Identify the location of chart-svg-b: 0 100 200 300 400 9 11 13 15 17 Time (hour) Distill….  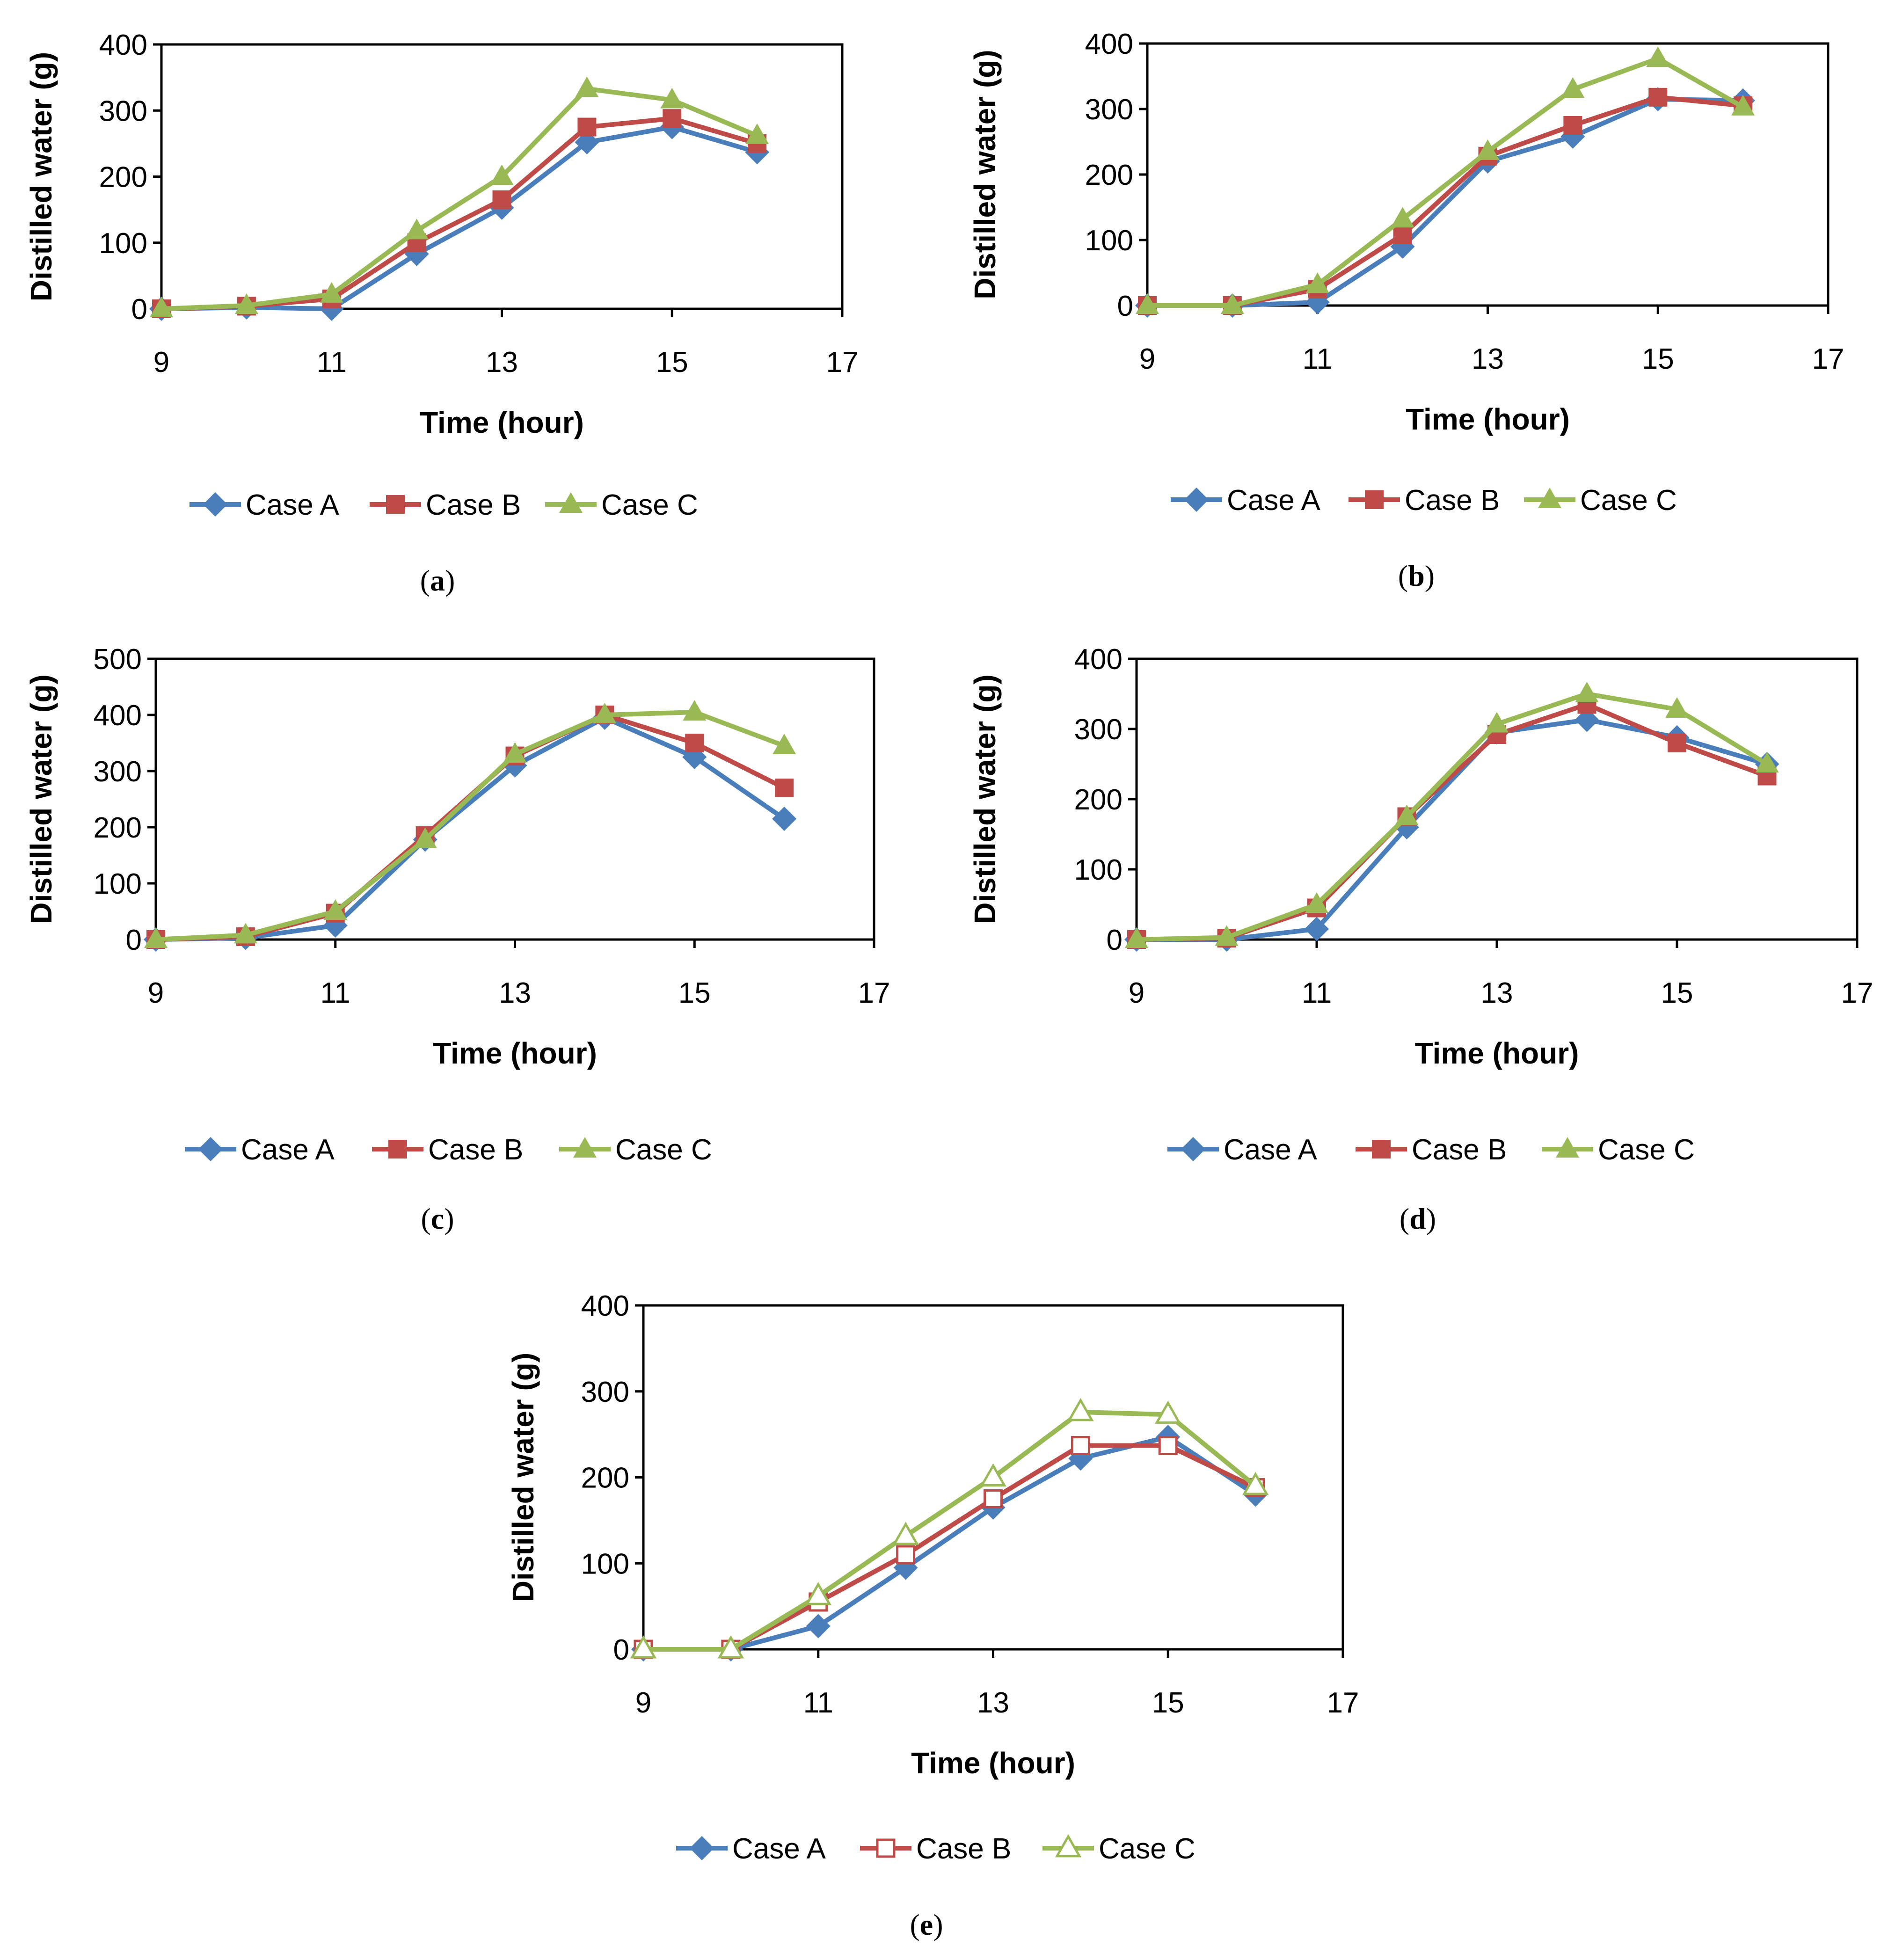
(1406, 310).